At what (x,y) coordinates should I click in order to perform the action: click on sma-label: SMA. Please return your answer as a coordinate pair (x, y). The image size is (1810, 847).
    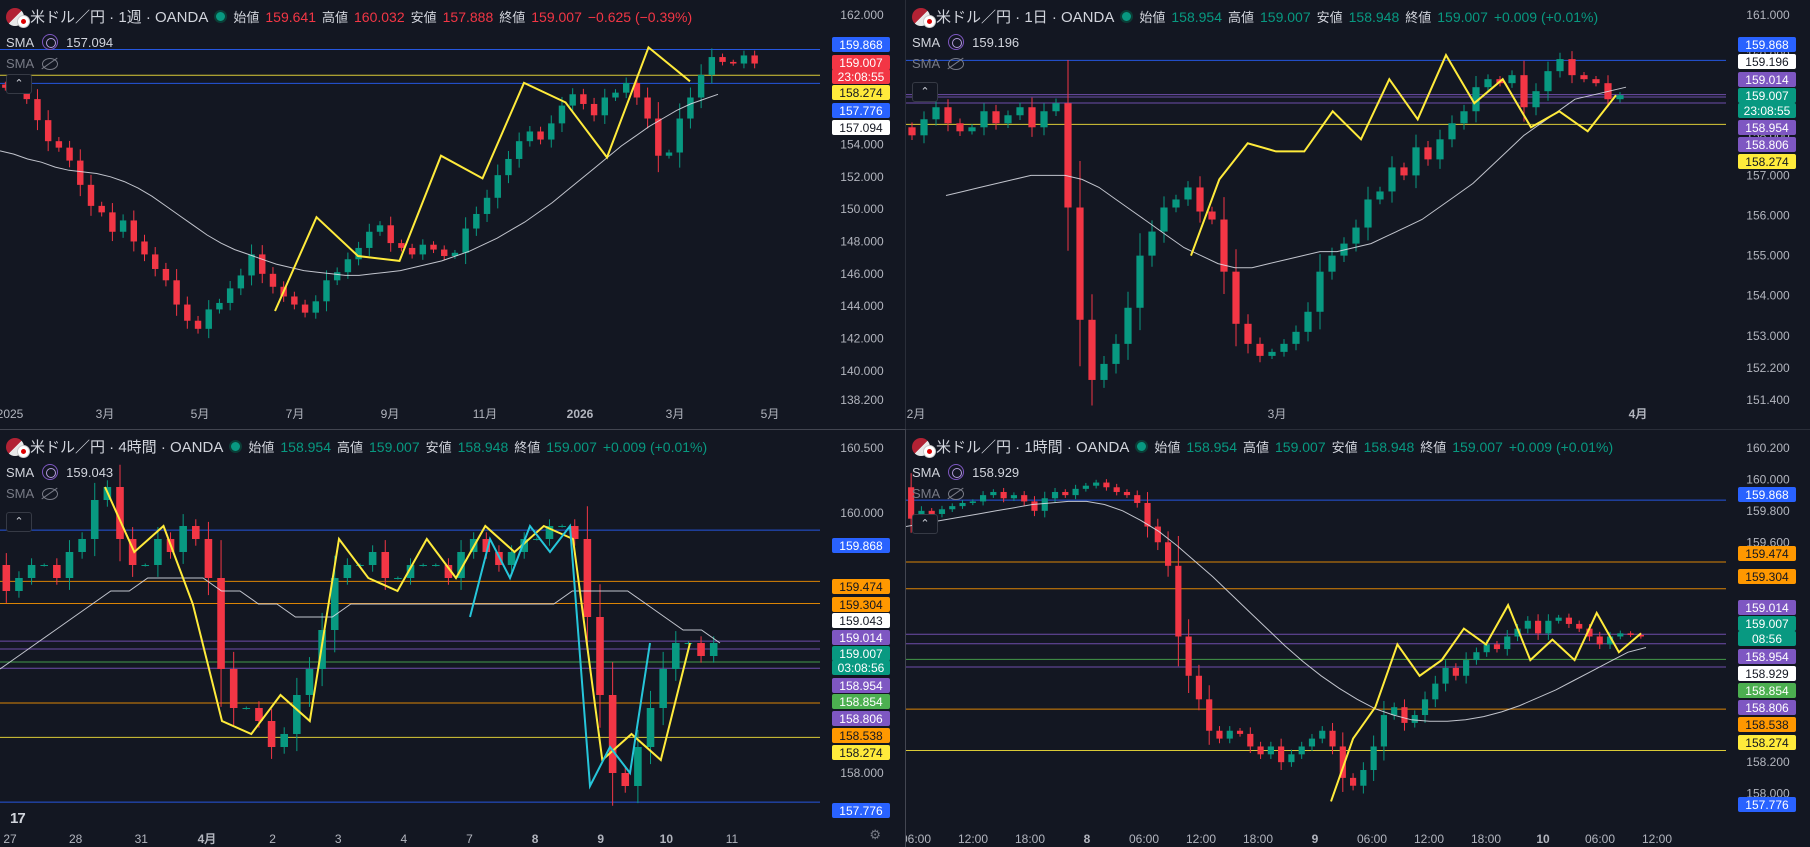
    Looking at the image, I should click on (20, 472).